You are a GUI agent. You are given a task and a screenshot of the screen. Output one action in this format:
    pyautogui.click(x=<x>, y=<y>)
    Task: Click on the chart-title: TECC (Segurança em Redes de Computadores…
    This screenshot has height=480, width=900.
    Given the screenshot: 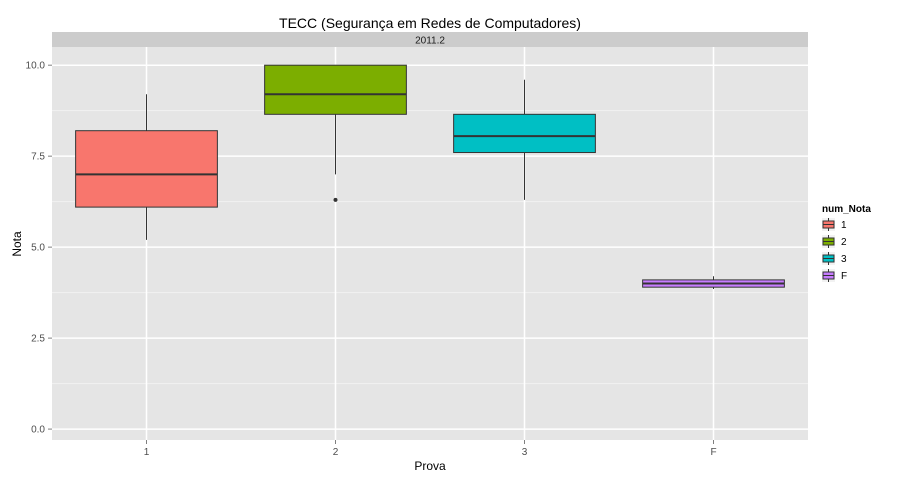 What is the action you would take?
    pyautogui.click(x=430, y=23)
    